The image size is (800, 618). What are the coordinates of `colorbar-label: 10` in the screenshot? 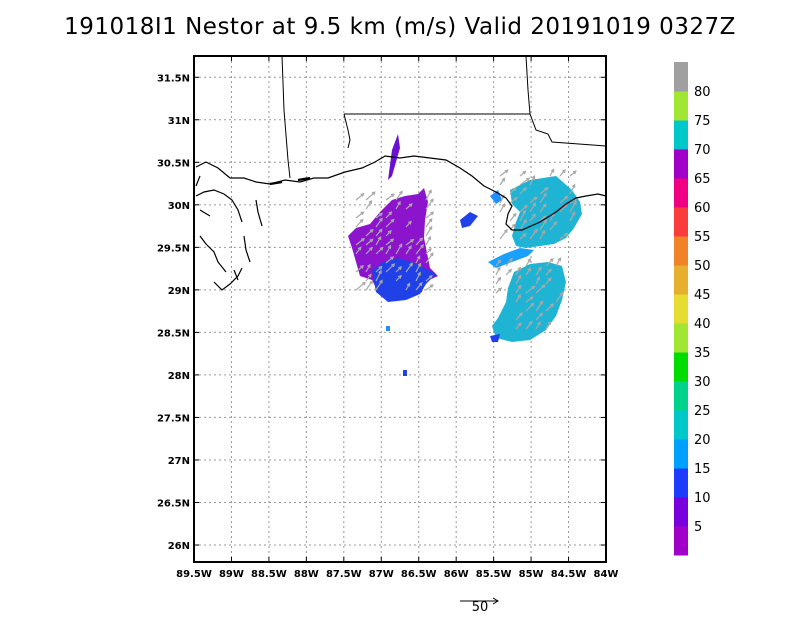 It's located at (702, 498).